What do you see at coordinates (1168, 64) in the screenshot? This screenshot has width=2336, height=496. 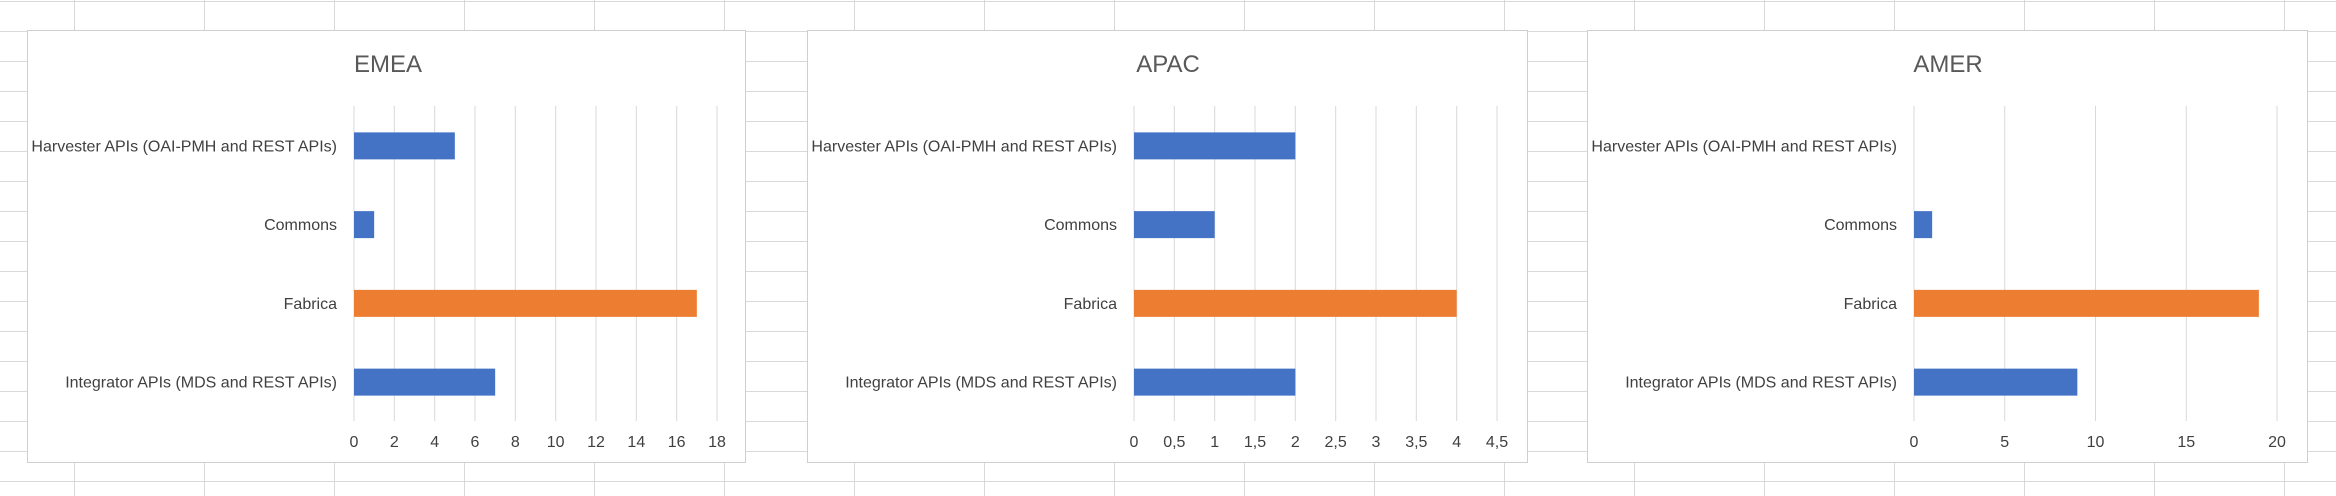 I see `chart-title: APAC` at bounding box center [1168, 64].